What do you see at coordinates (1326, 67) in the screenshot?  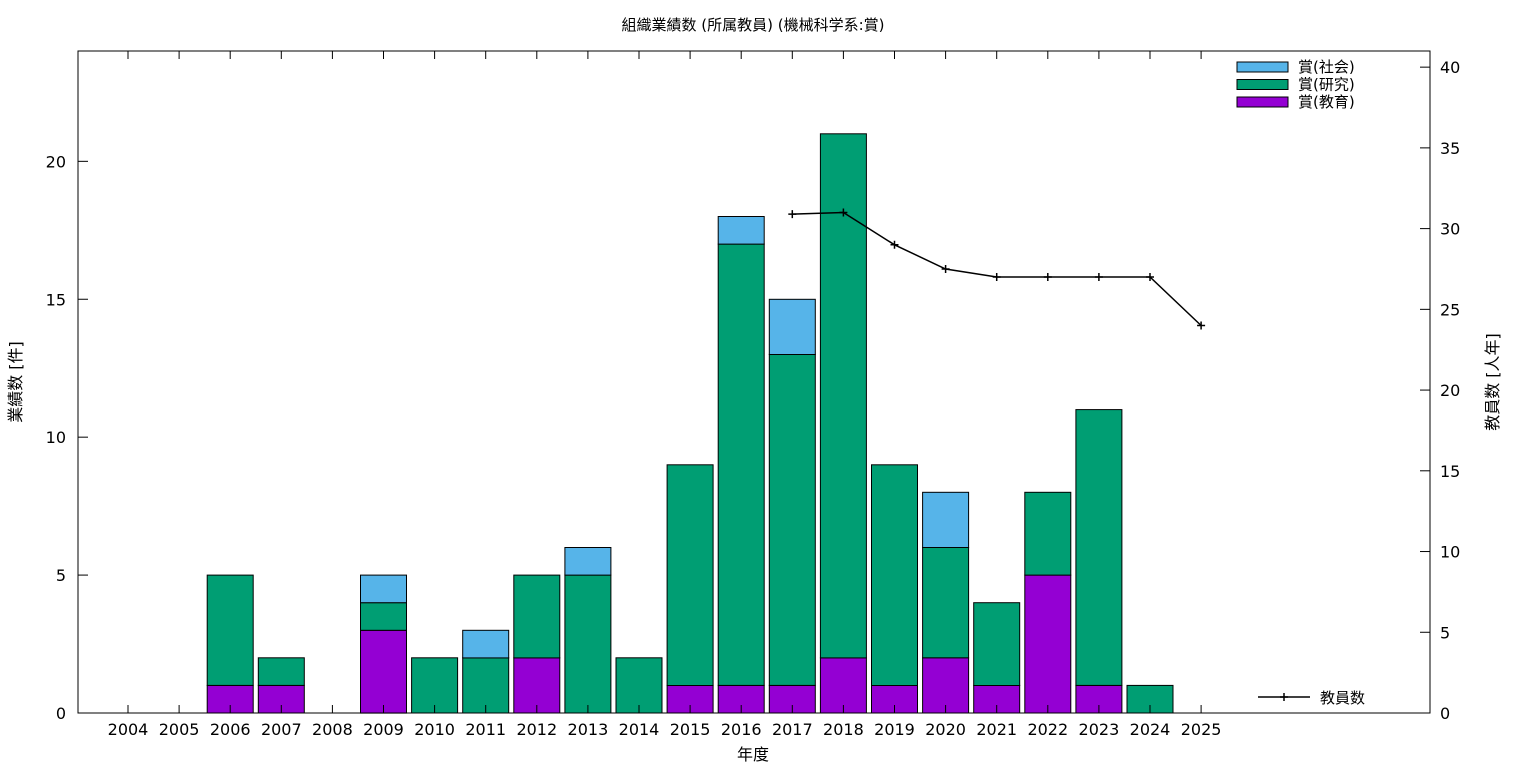 I see `legend-label-s2: 賞(社会)` at bounding box center [1326, 67].